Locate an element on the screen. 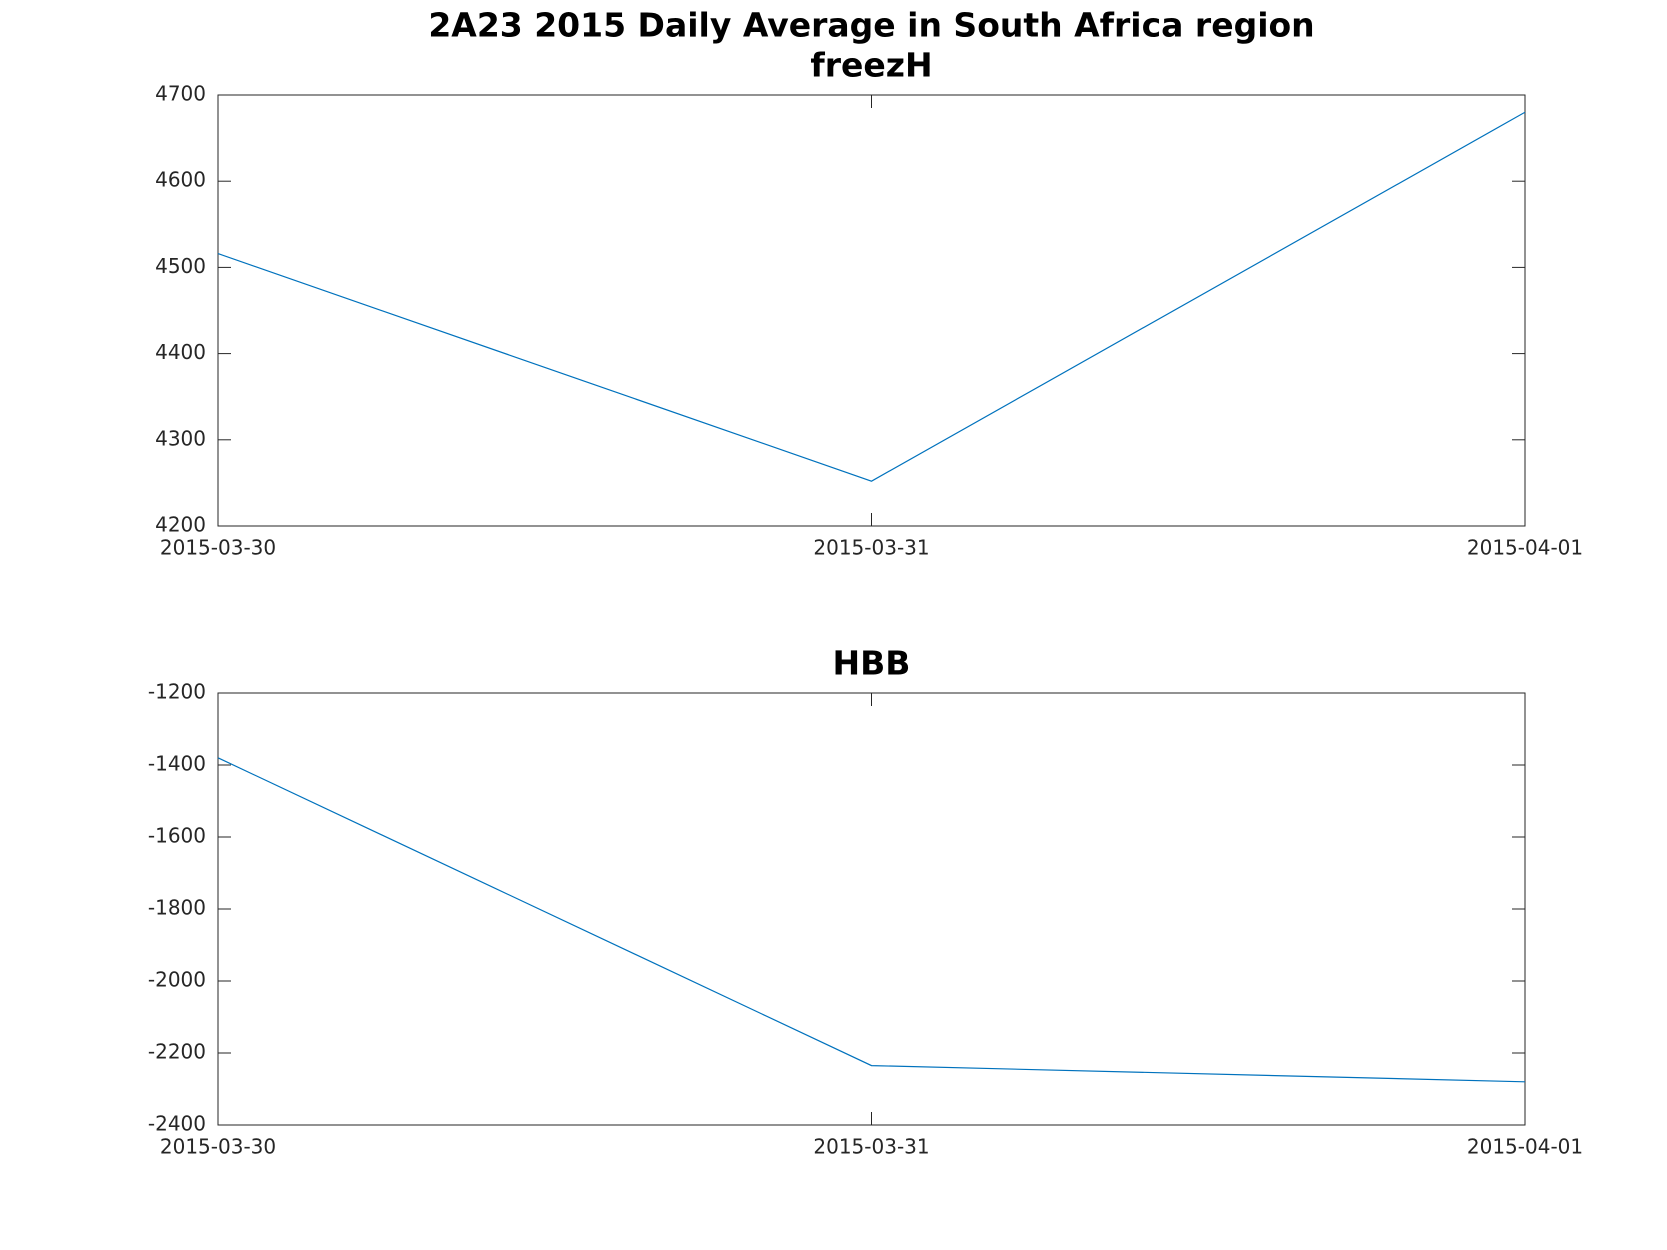 This screenshot has width=1667, height=1250. y-tick-label: -1400 is located at coordinates (177, 764).